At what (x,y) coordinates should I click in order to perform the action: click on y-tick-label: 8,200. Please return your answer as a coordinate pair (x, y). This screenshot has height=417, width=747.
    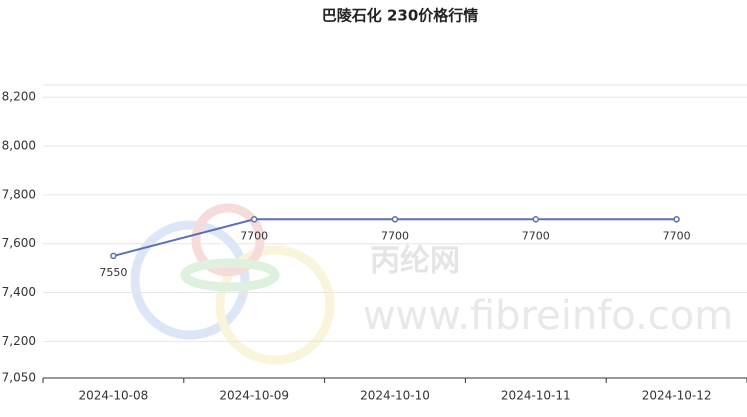
    Looking at the image, I should click on (19, 97).